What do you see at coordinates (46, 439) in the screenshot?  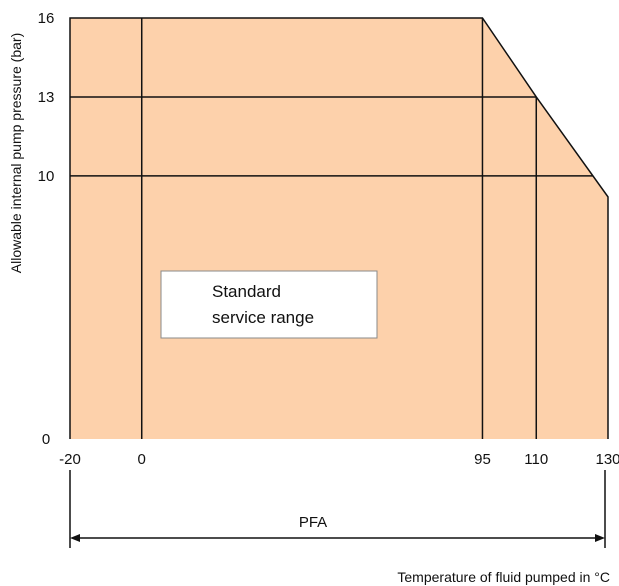 I see `y-tick-label-0: 0` at bounding box center [46, 439].